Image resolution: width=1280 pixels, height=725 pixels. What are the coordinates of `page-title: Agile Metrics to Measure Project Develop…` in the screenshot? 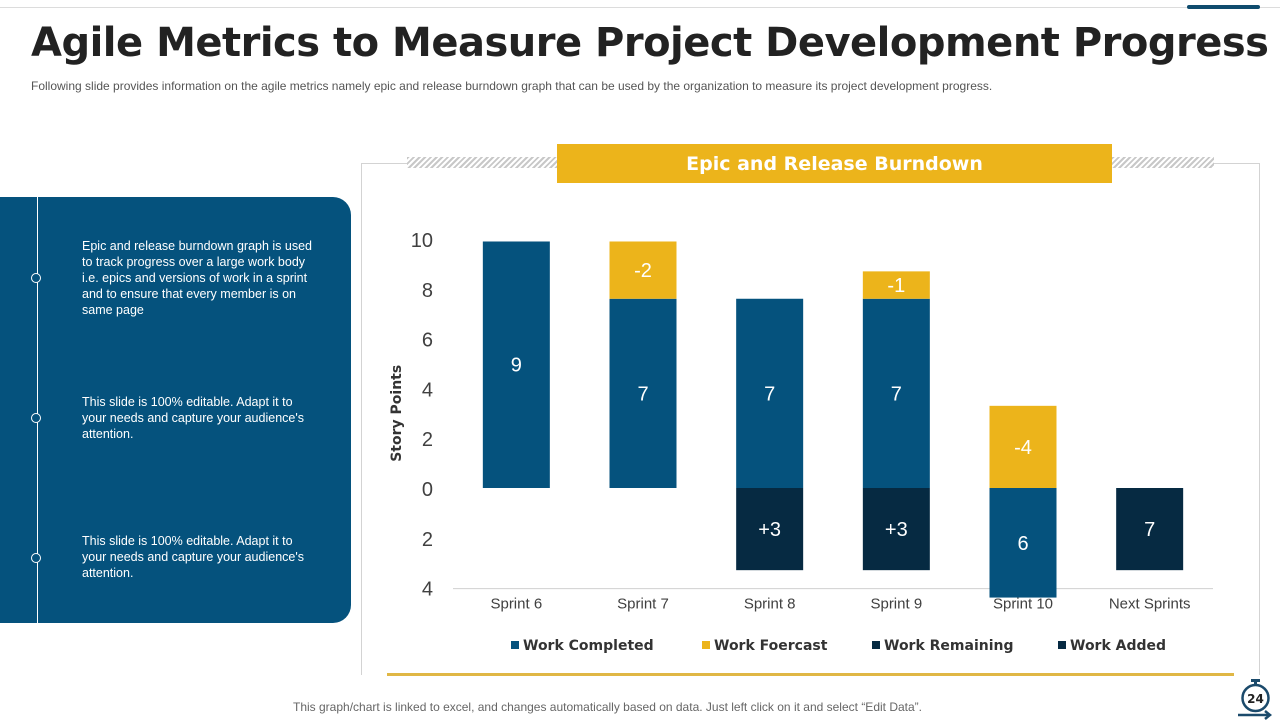 It's located at (650, 43).